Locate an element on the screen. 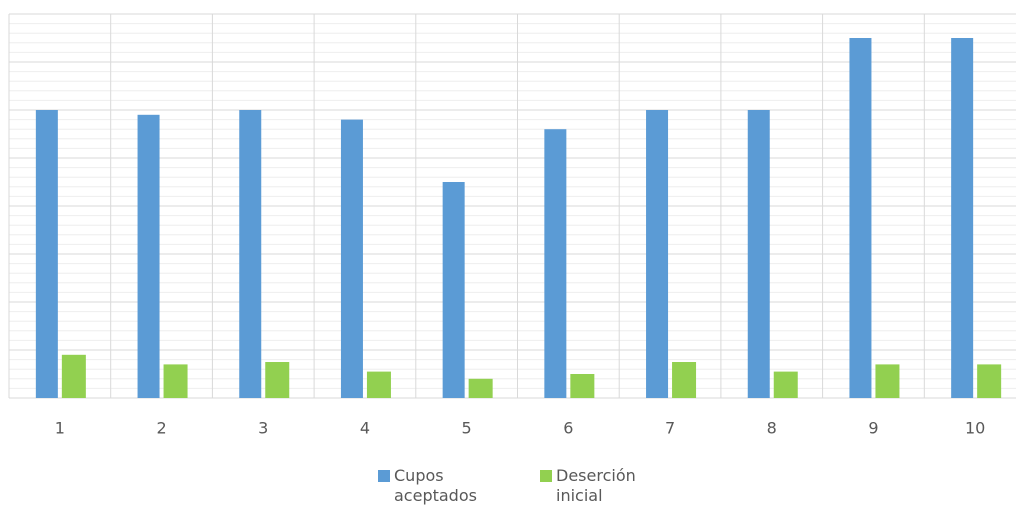 The width and height of the screenshot is (1016, 512). x-tick-label: 8 is located at coordinates (772, 428).